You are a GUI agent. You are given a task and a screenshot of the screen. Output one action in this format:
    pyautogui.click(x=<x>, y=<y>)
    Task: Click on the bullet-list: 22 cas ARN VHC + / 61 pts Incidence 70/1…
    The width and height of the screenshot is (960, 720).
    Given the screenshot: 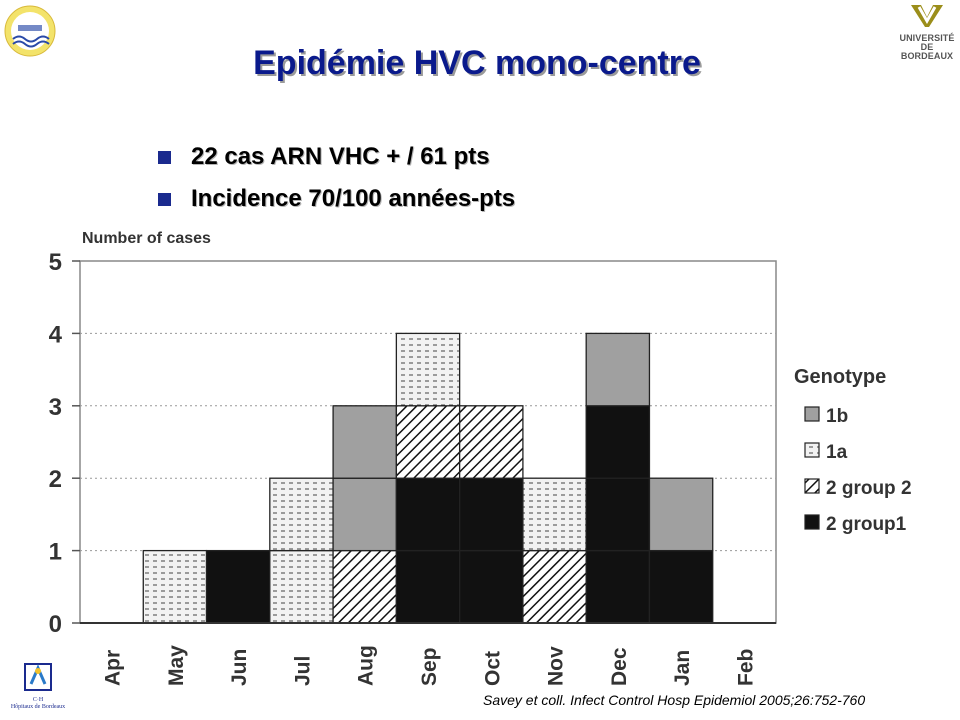 What is the action you would take?
    pyautogui.click(x=336, y=178)
    